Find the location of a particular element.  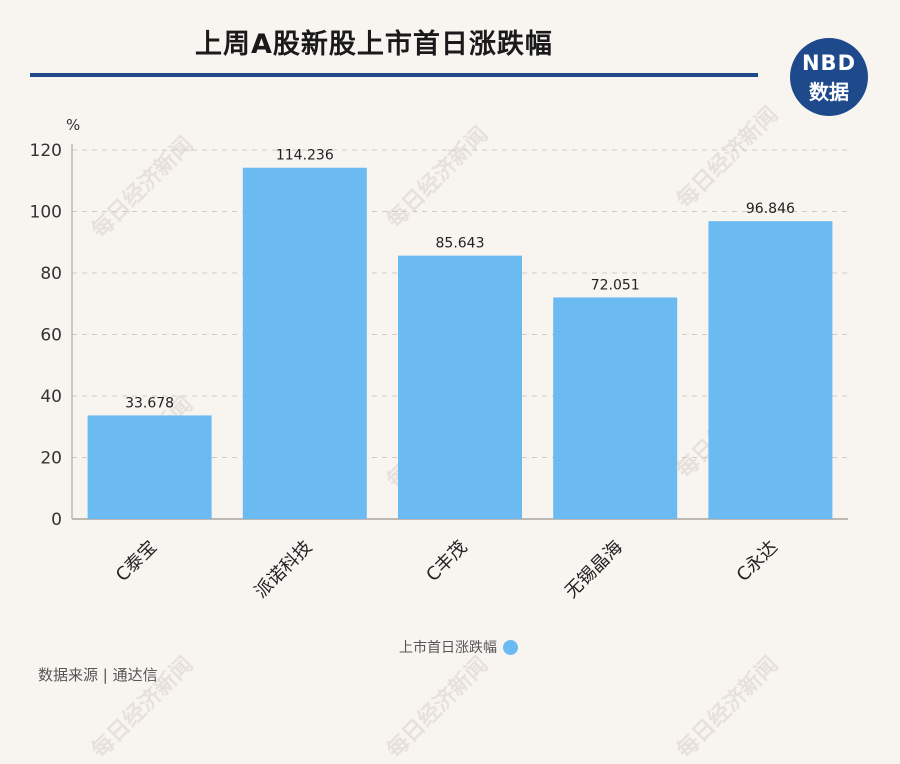

data-source: 数据来源 | 通达信 is located at coordinates (98, 675).